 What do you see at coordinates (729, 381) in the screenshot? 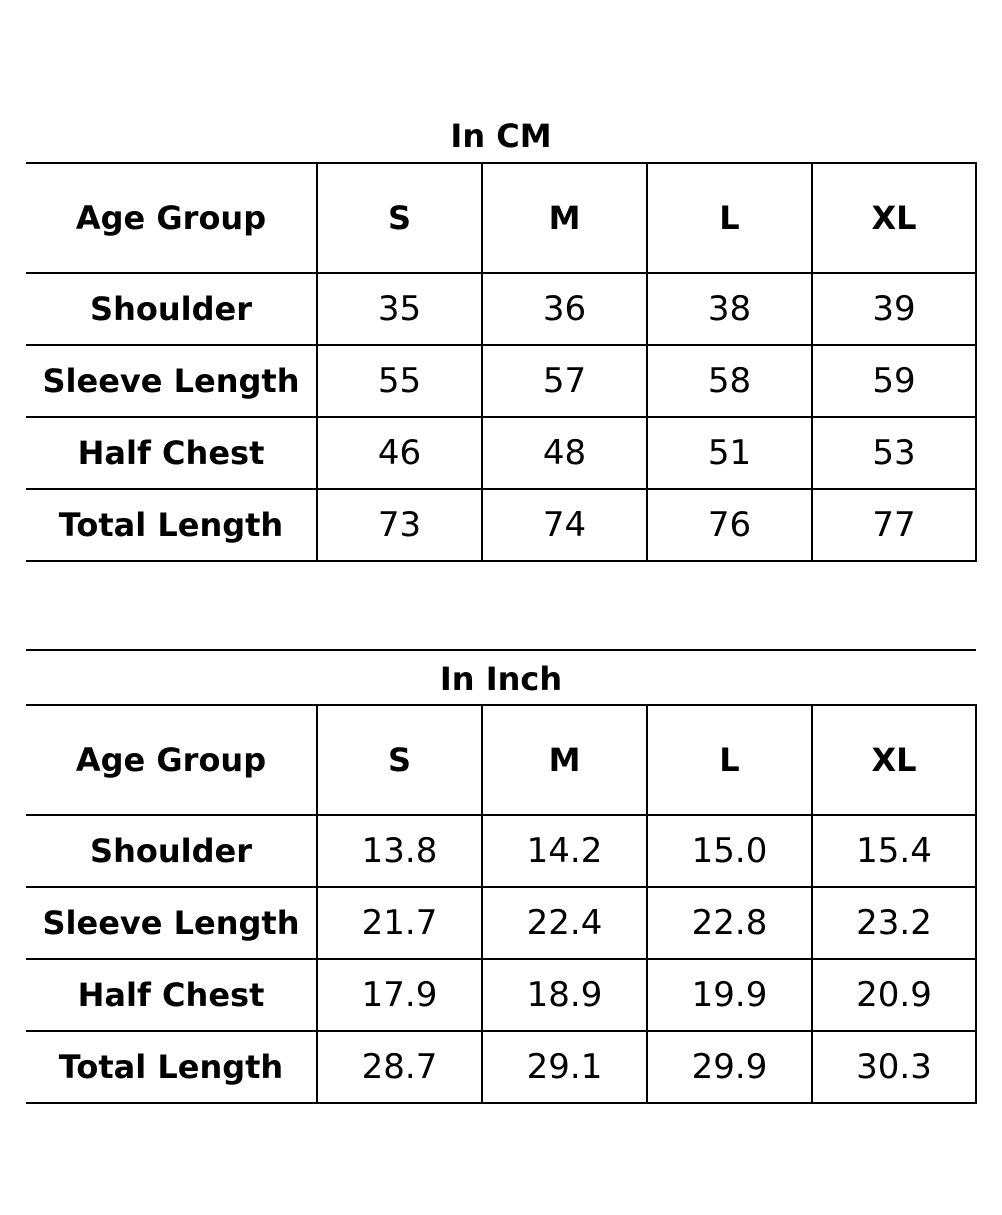
I see `table-cell: 58` at bounding box center [729, 381].